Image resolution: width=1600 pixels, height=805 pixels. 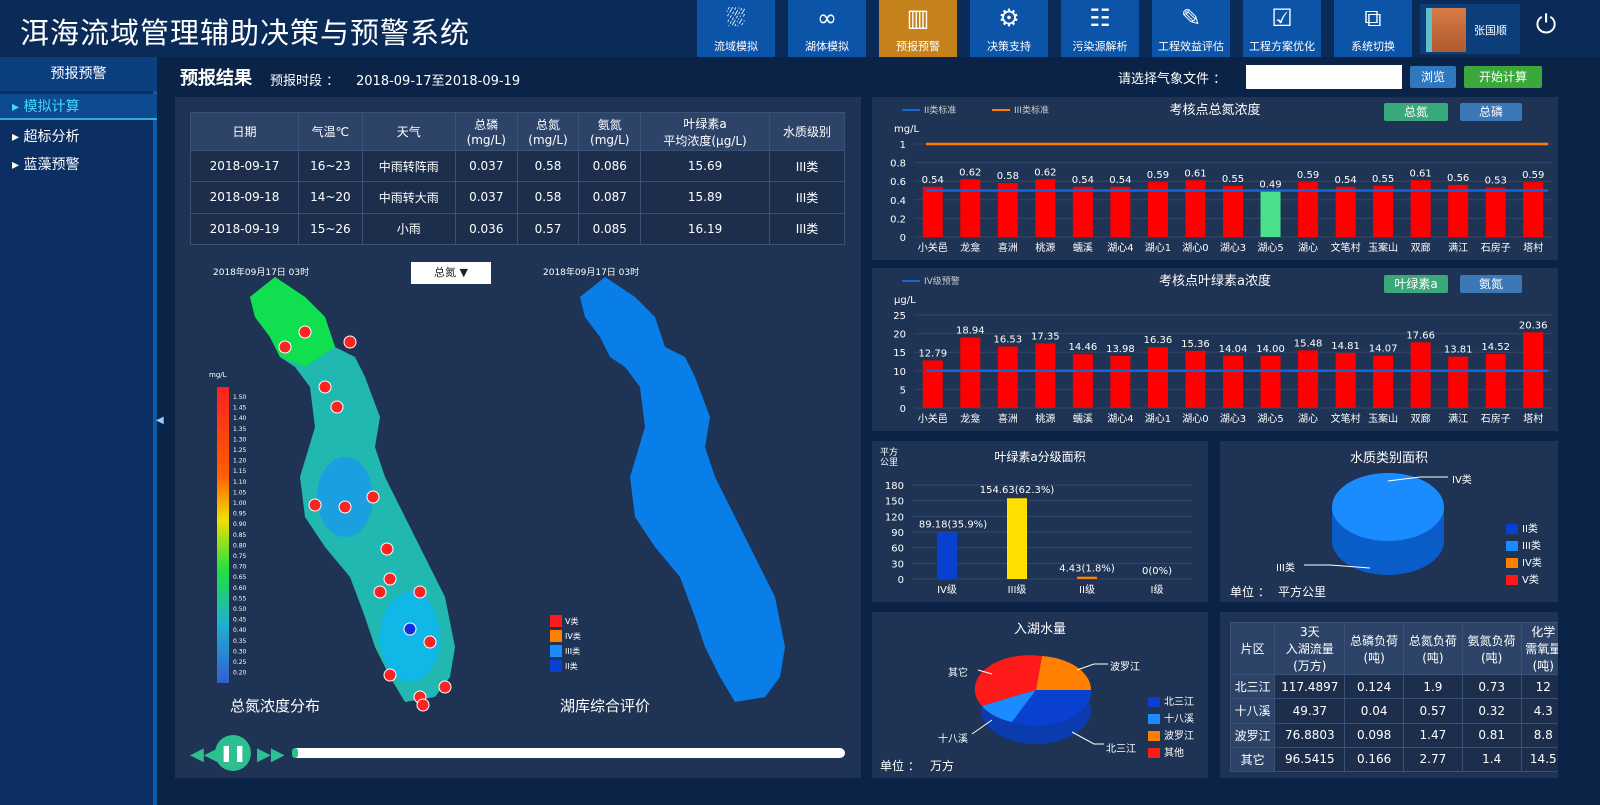 I want to click on x-tick: 湖心0, so click(x=1195, y=248).